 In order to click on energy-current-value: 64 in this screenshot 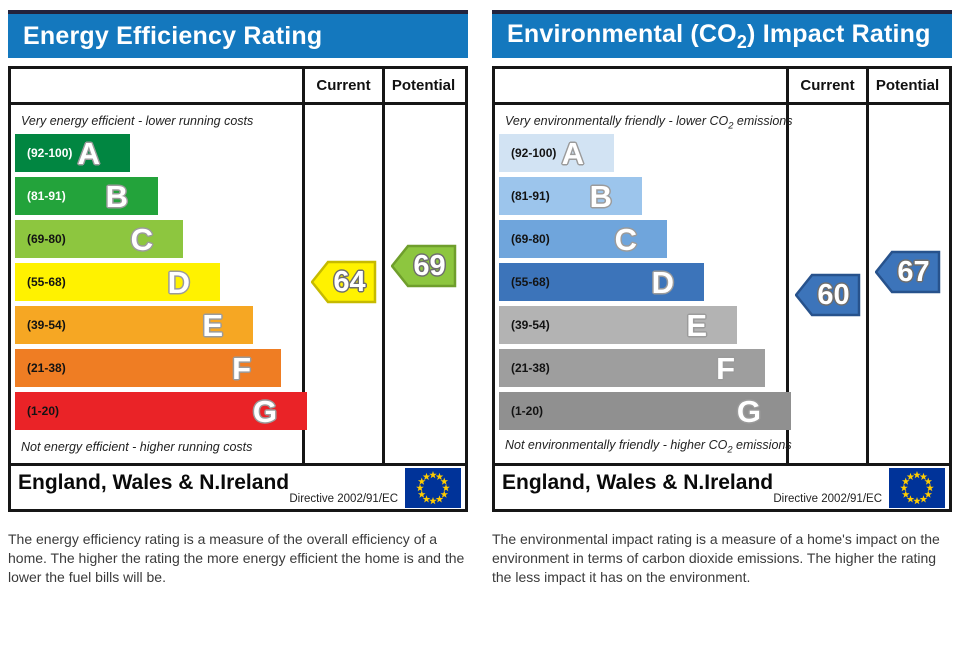, I will do `click(349, 282)`.